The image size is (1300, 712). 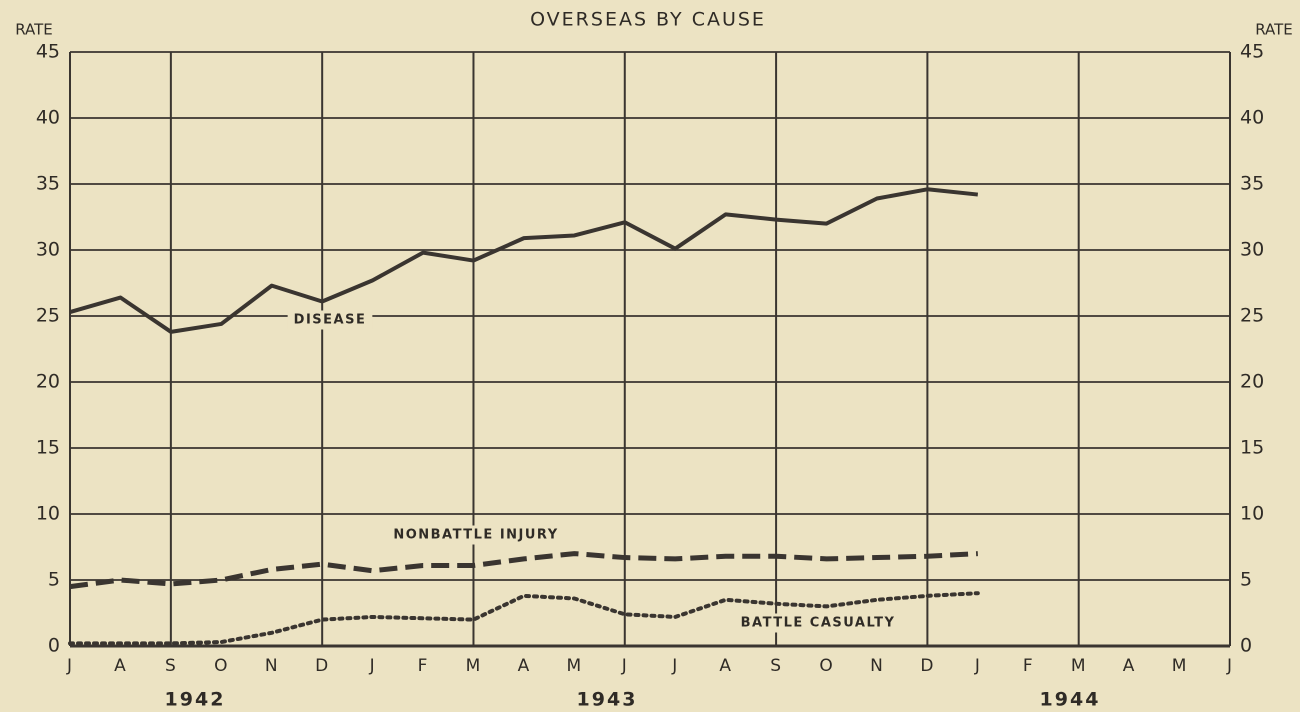 I want to click on y2-axis-label: RATE, so click(x=1274, y=30).